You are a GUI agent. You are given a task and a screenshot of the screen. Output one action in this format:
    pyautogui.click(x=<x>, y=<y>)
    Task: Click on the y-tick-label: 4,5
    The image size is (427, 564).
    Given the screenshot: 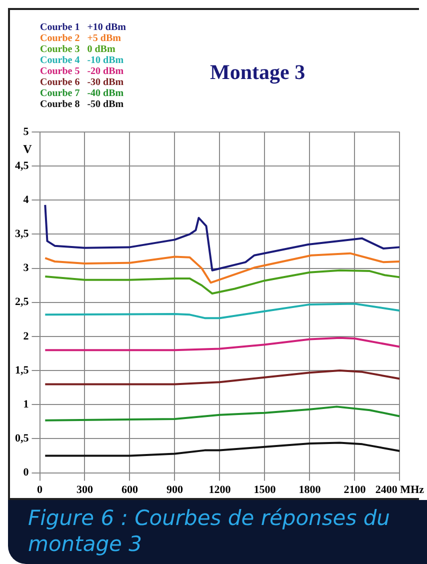 What is the action you would take?
    pyautogui.click(x=22, y=166)
    